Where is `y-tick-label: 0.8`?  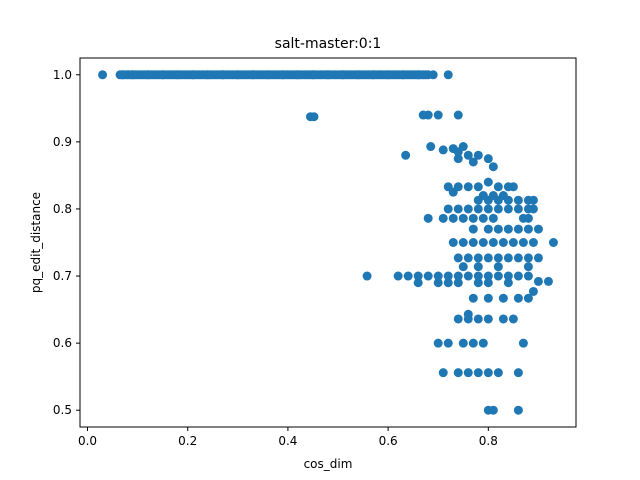 y-tick-label: 0.8 is located at coordinates (62, 209).